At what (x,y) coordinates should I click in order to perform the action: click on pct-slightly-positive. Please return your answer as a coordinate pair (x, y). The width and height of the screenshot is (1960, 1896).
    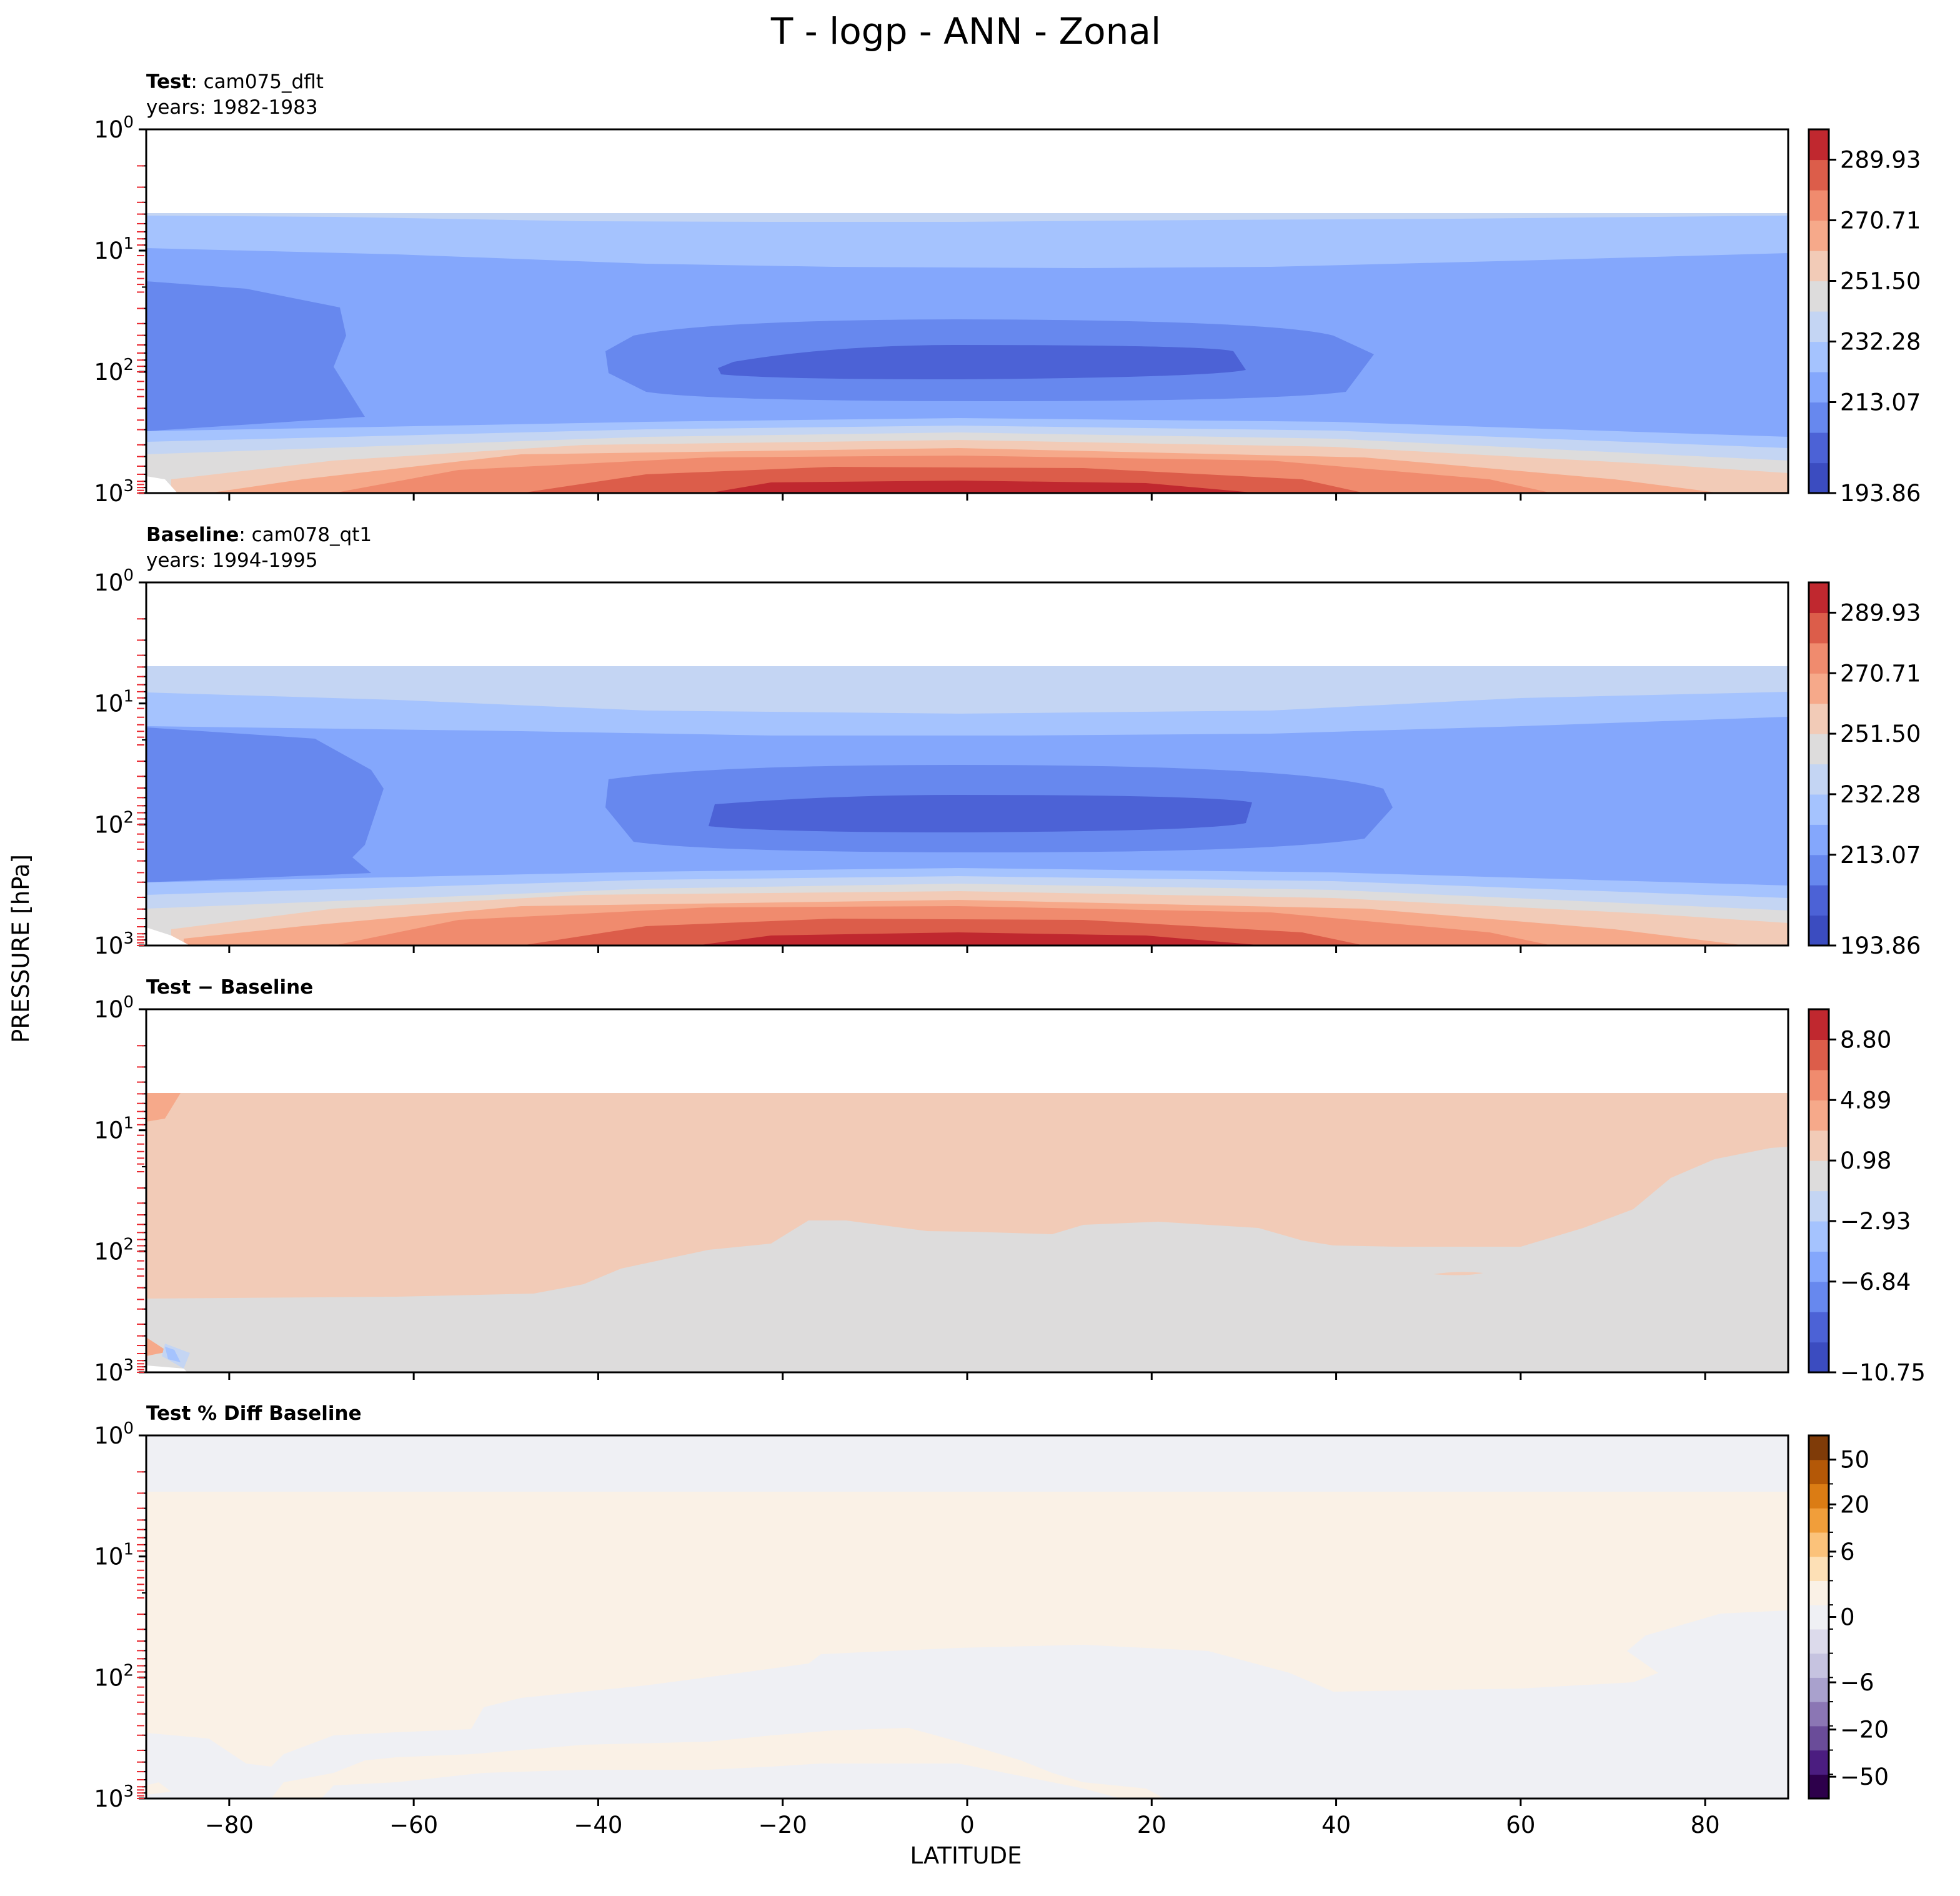
    Looking at the image, I should click on (967, 1630).